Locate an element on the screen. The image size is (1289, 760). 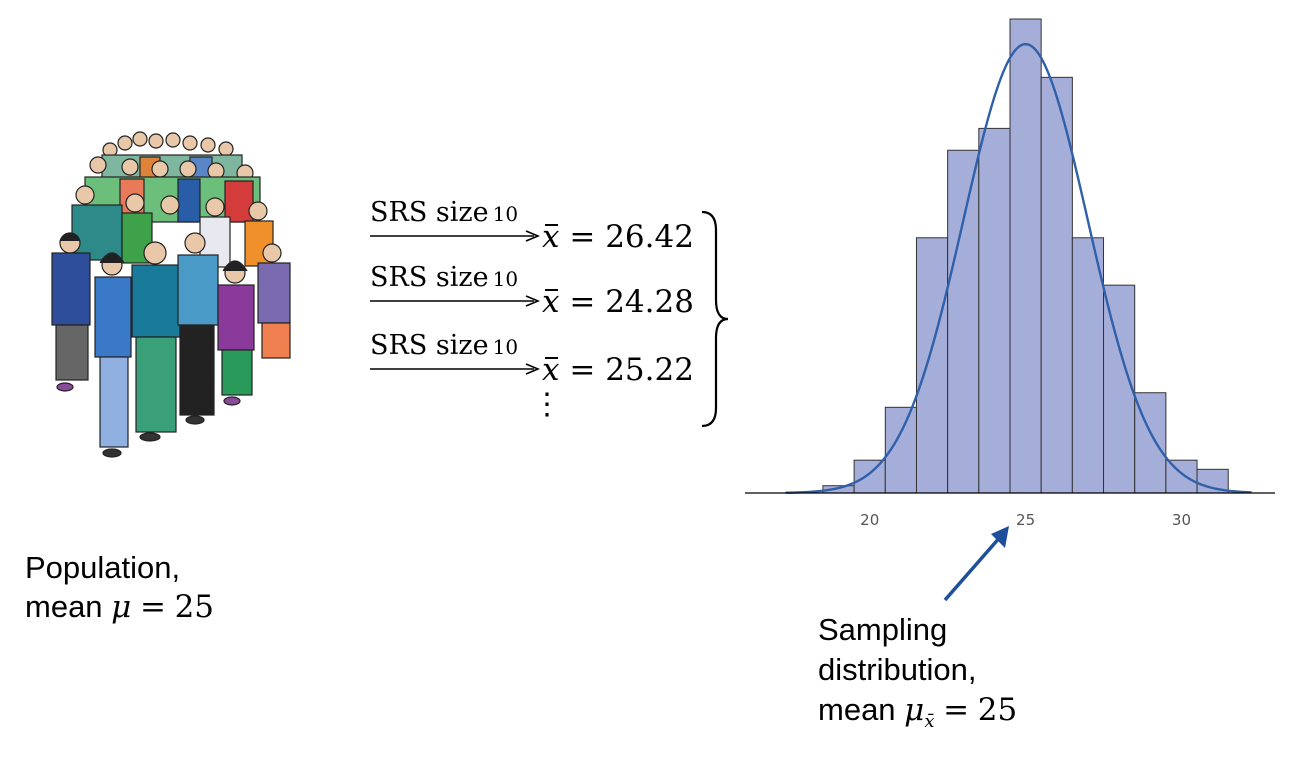
sample-row-1: SRS size 10 x = 26.42 is located at coordinates (532, 226).